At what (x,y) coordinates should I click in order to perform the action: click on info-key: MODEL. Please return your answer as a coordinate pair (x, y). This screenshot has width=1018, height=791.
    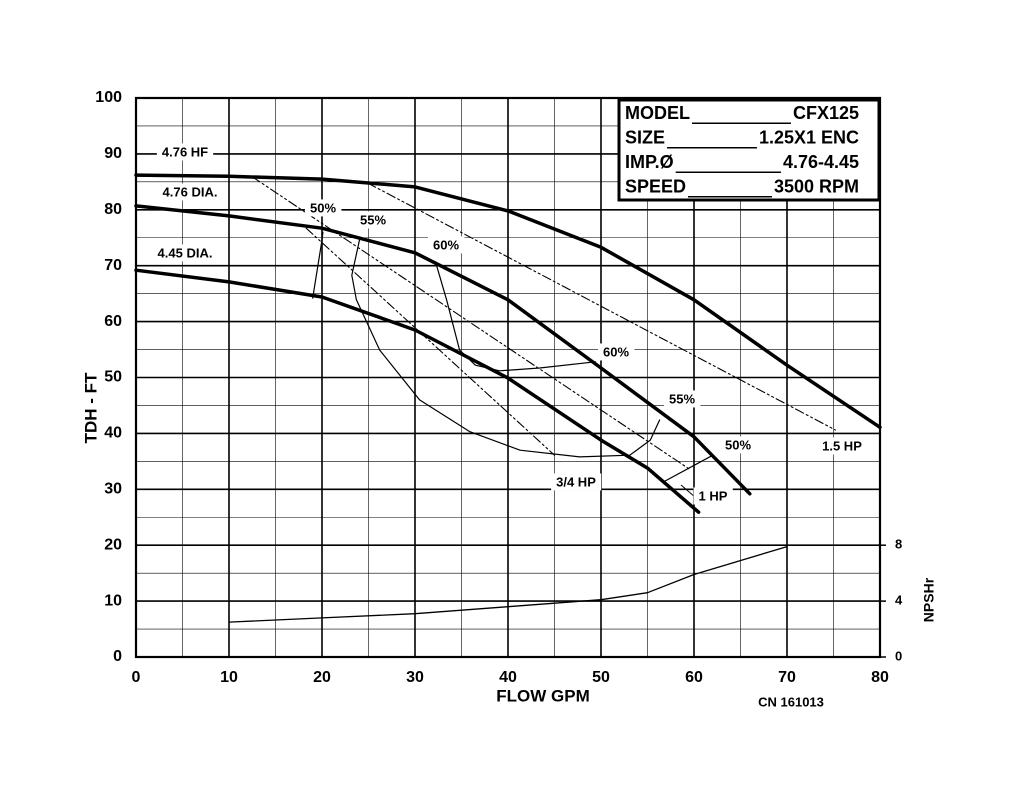
    Looking at the image, I should click on (657, 113).